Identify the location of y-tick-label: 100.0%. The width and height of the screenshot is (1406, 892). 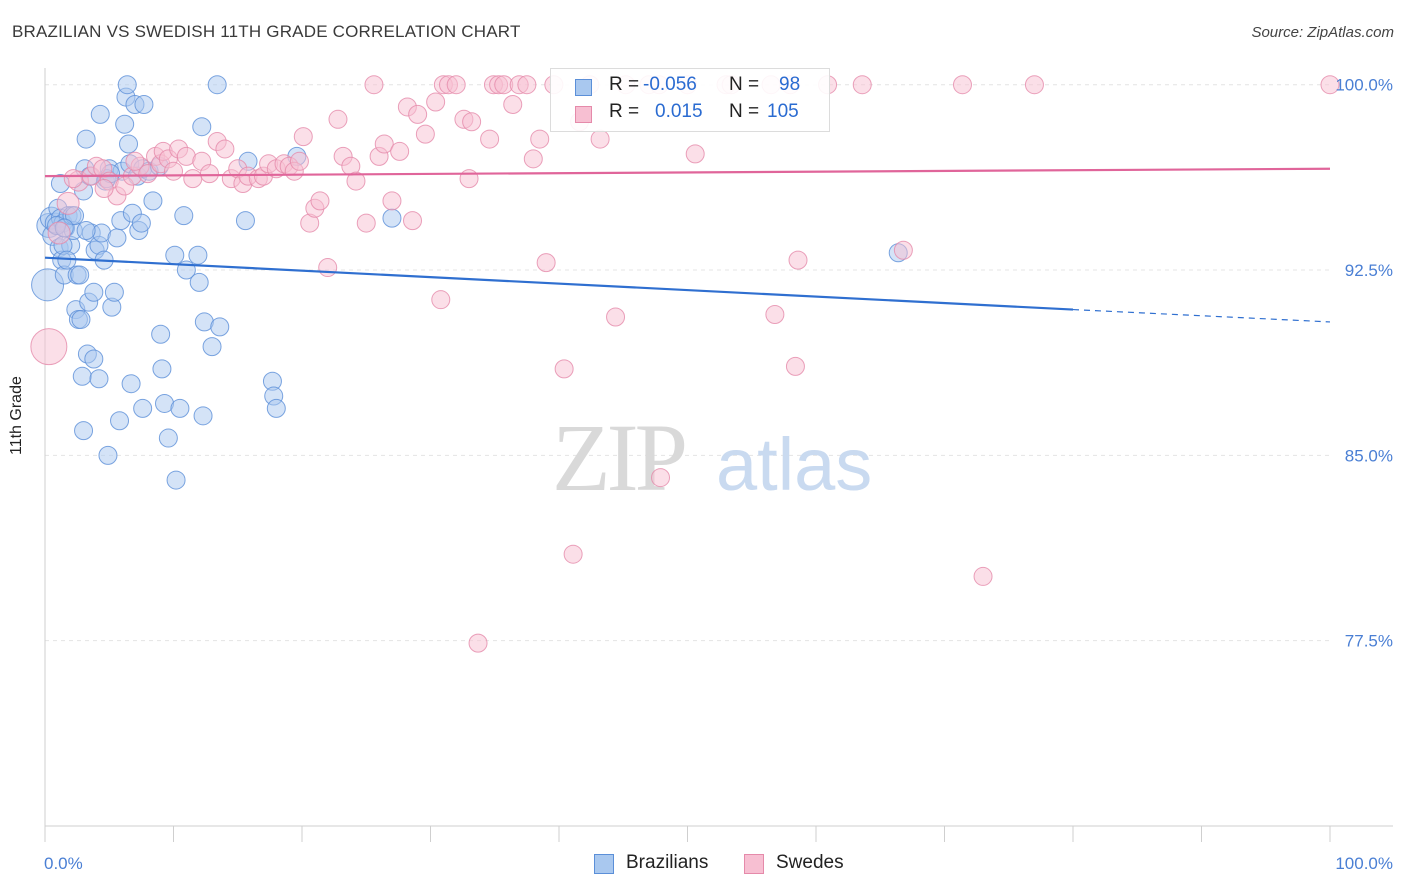
(1364, 85).